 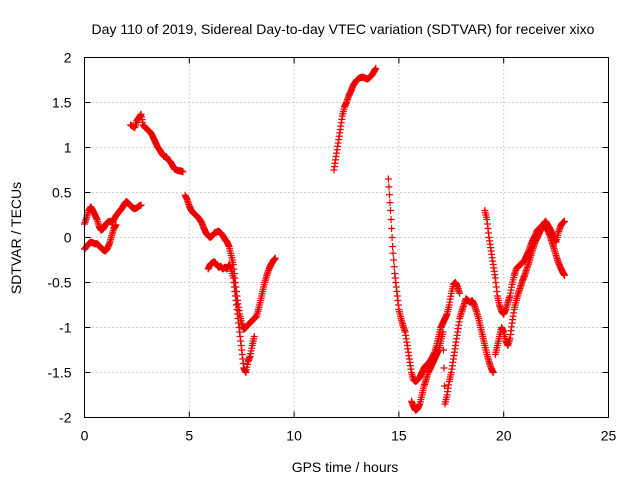 I want to click on y-axis-label: SDTVAR / TECUs, so click(x=16, y=238).